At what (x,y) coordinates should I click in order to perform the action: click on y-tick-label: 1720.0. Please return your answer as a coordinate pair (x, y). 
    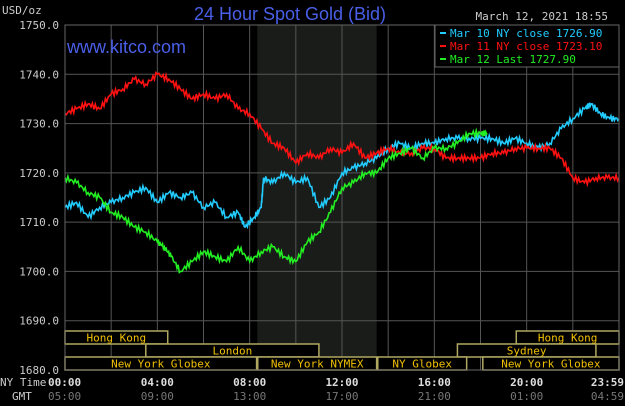
    Looking at the image, I should click on (39, 173).